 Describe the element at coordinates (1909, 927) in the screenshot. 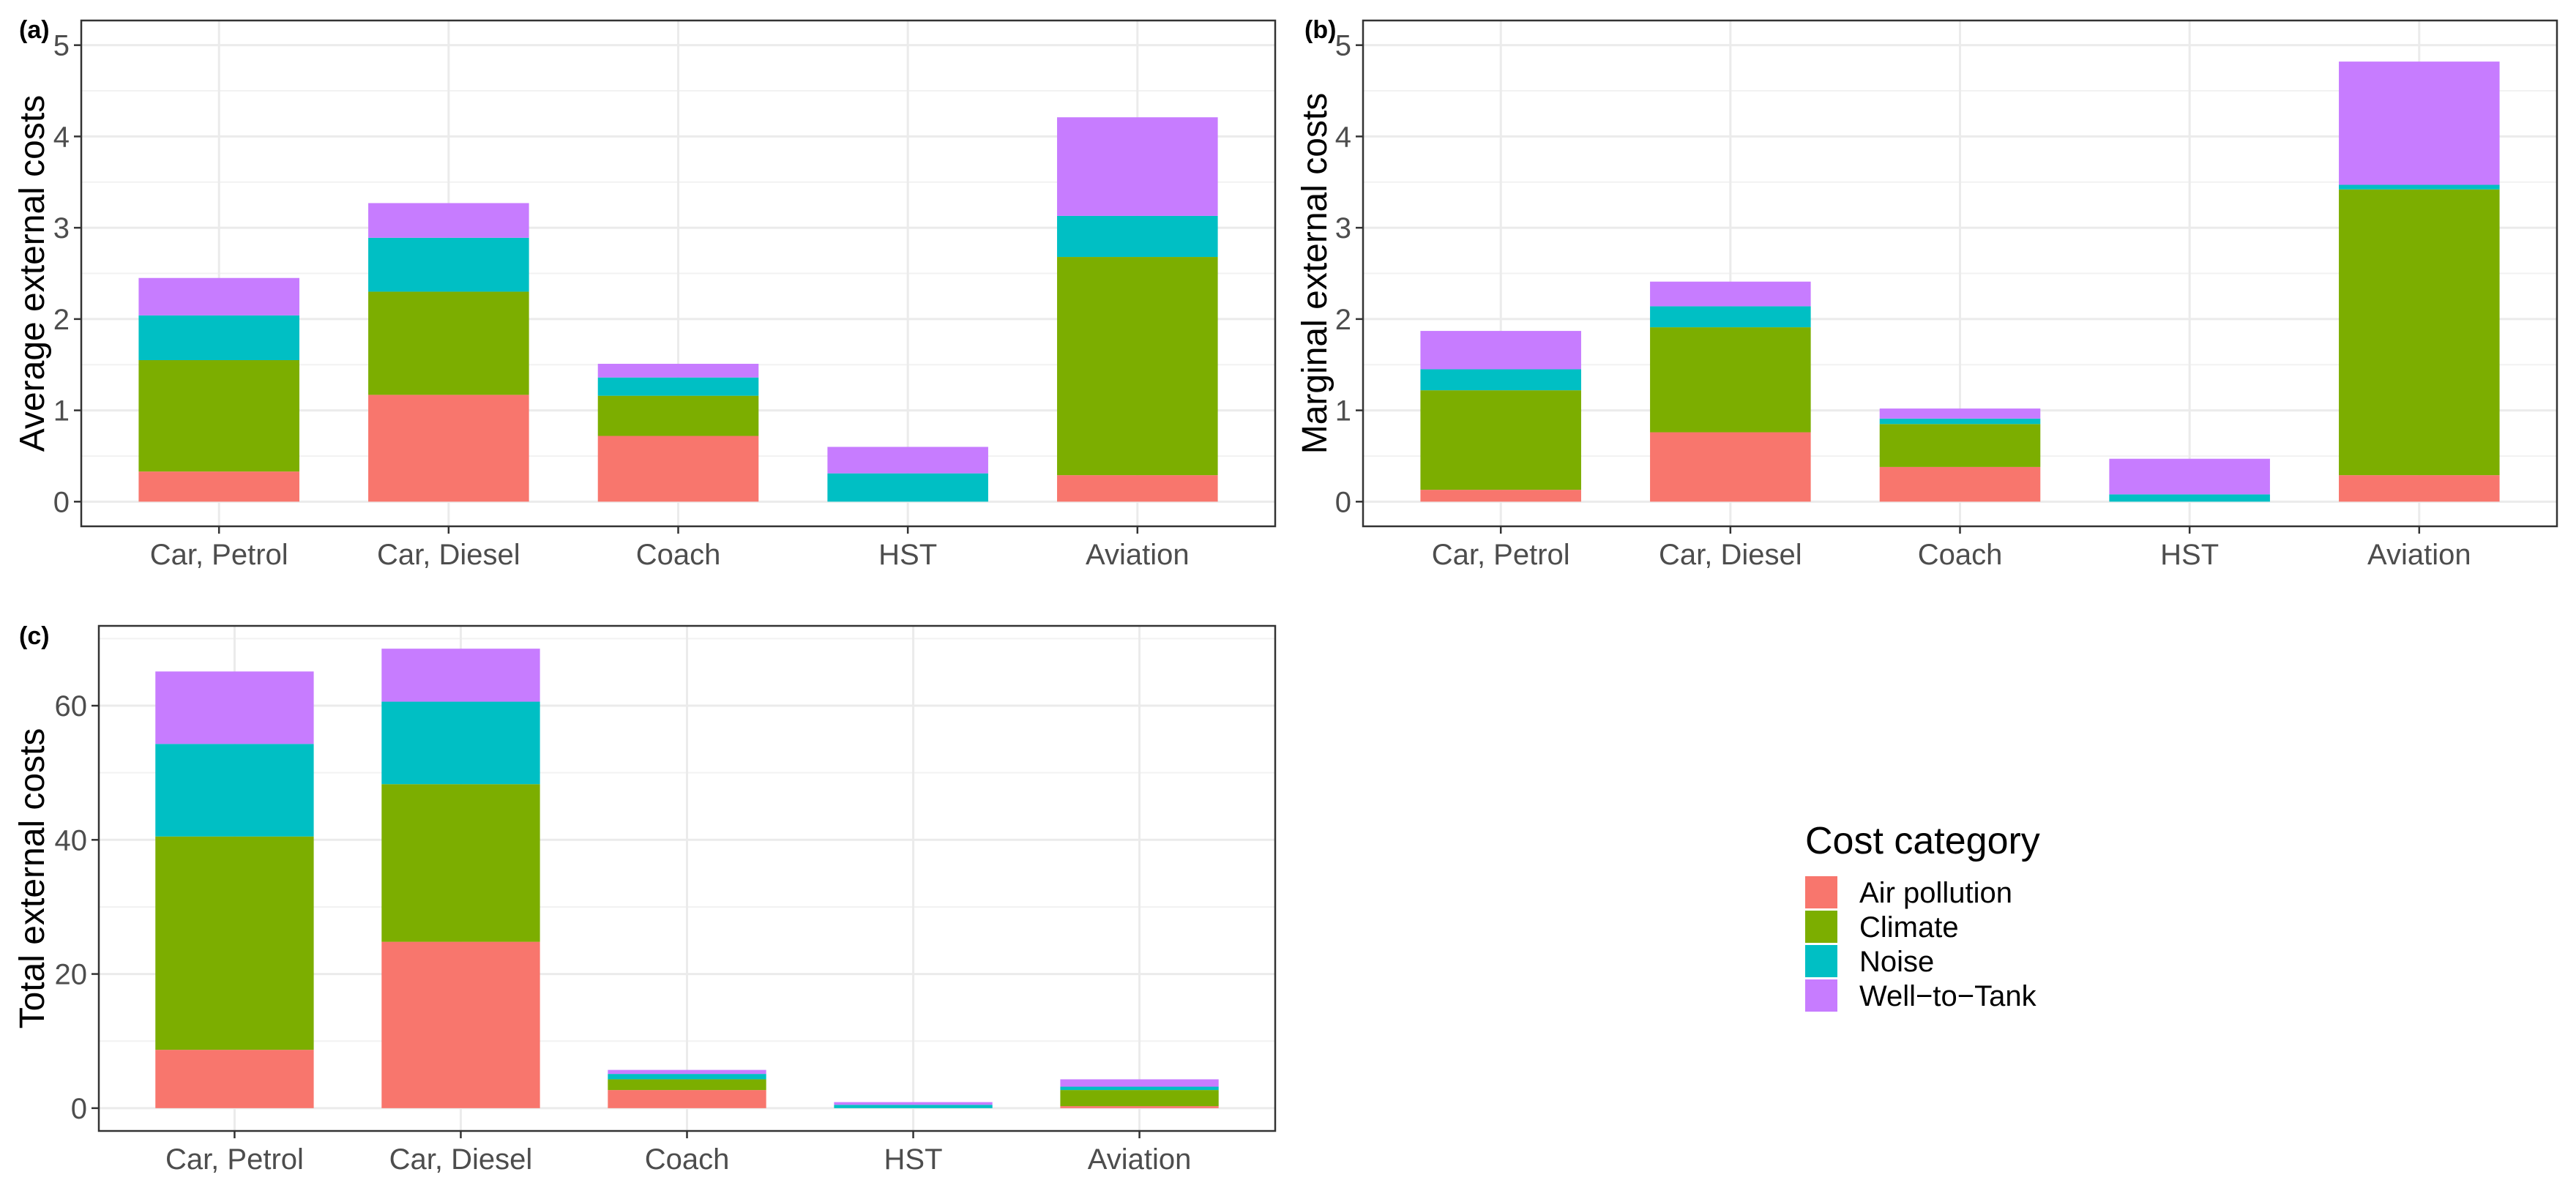

I see `legend-label-climate: Climate` at that location.